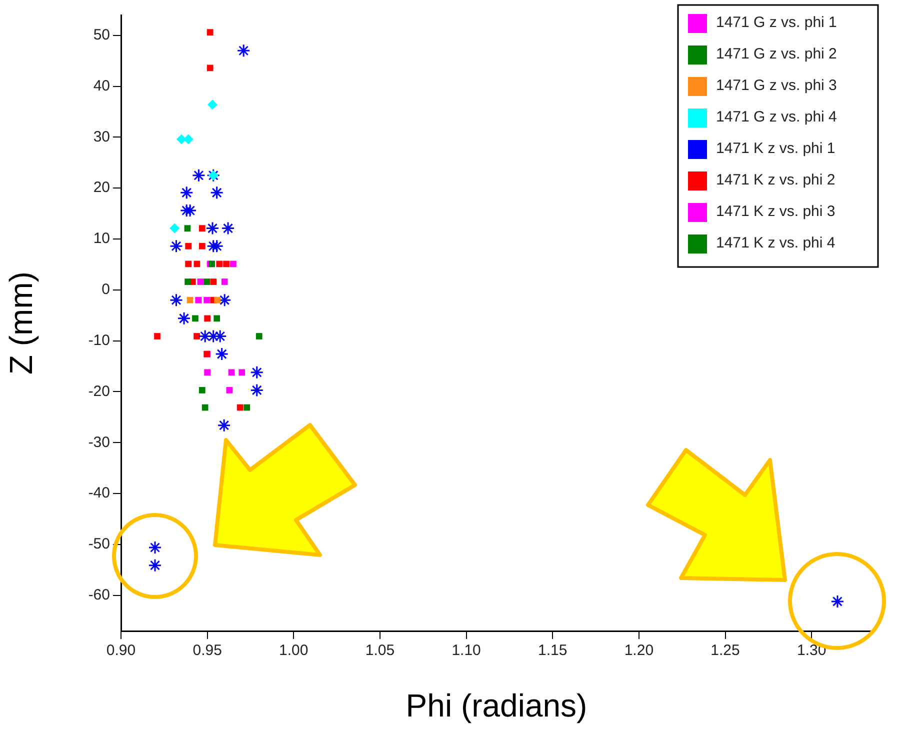 The height and width of the screenshot is (731, 897). What do you see at coordinates (776, 117) in the screenshot?
I see `legend-label: 1471 G z vs. phi 4` at bounding box center [776, 117].